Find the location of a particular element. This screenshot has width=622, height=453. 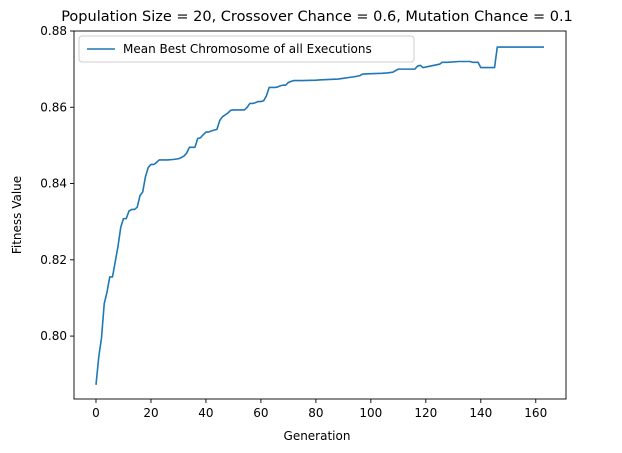

y-tick-label: 0.82 is located at coordinates (53, 260).